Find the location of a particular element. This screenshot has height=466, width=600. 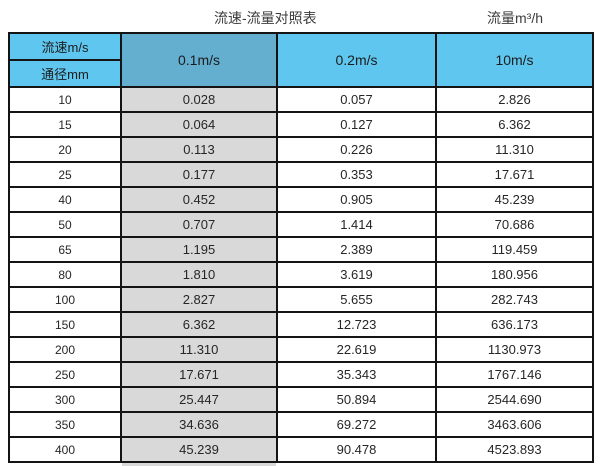

diameter-cell: 300 is located at coordinates (65, 399).